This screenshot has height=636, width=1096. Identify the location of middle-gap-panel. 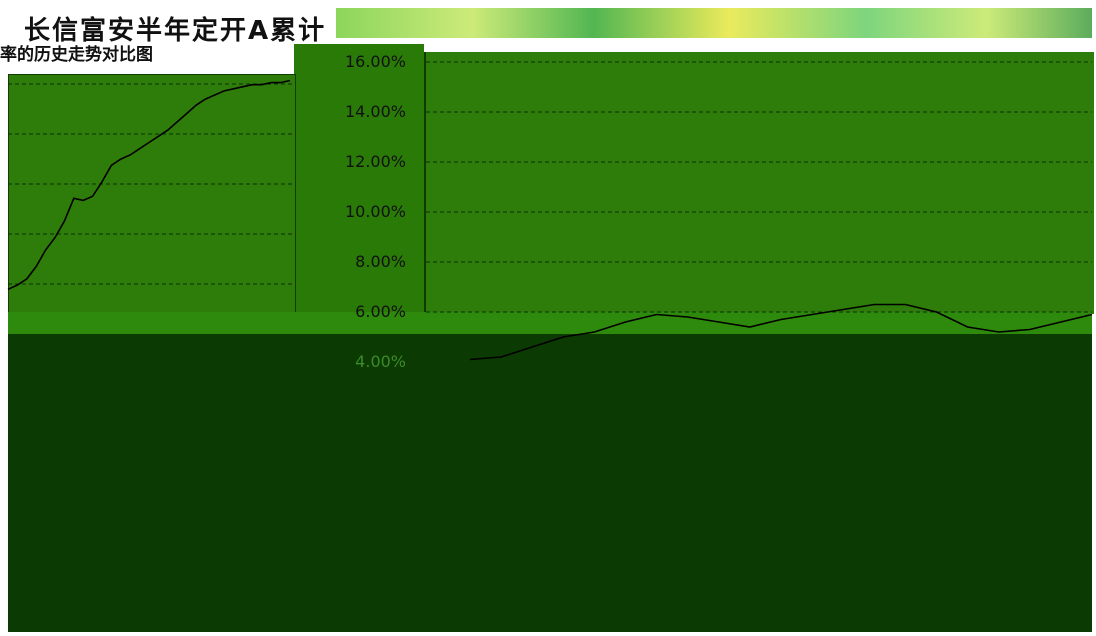
(359, 179).